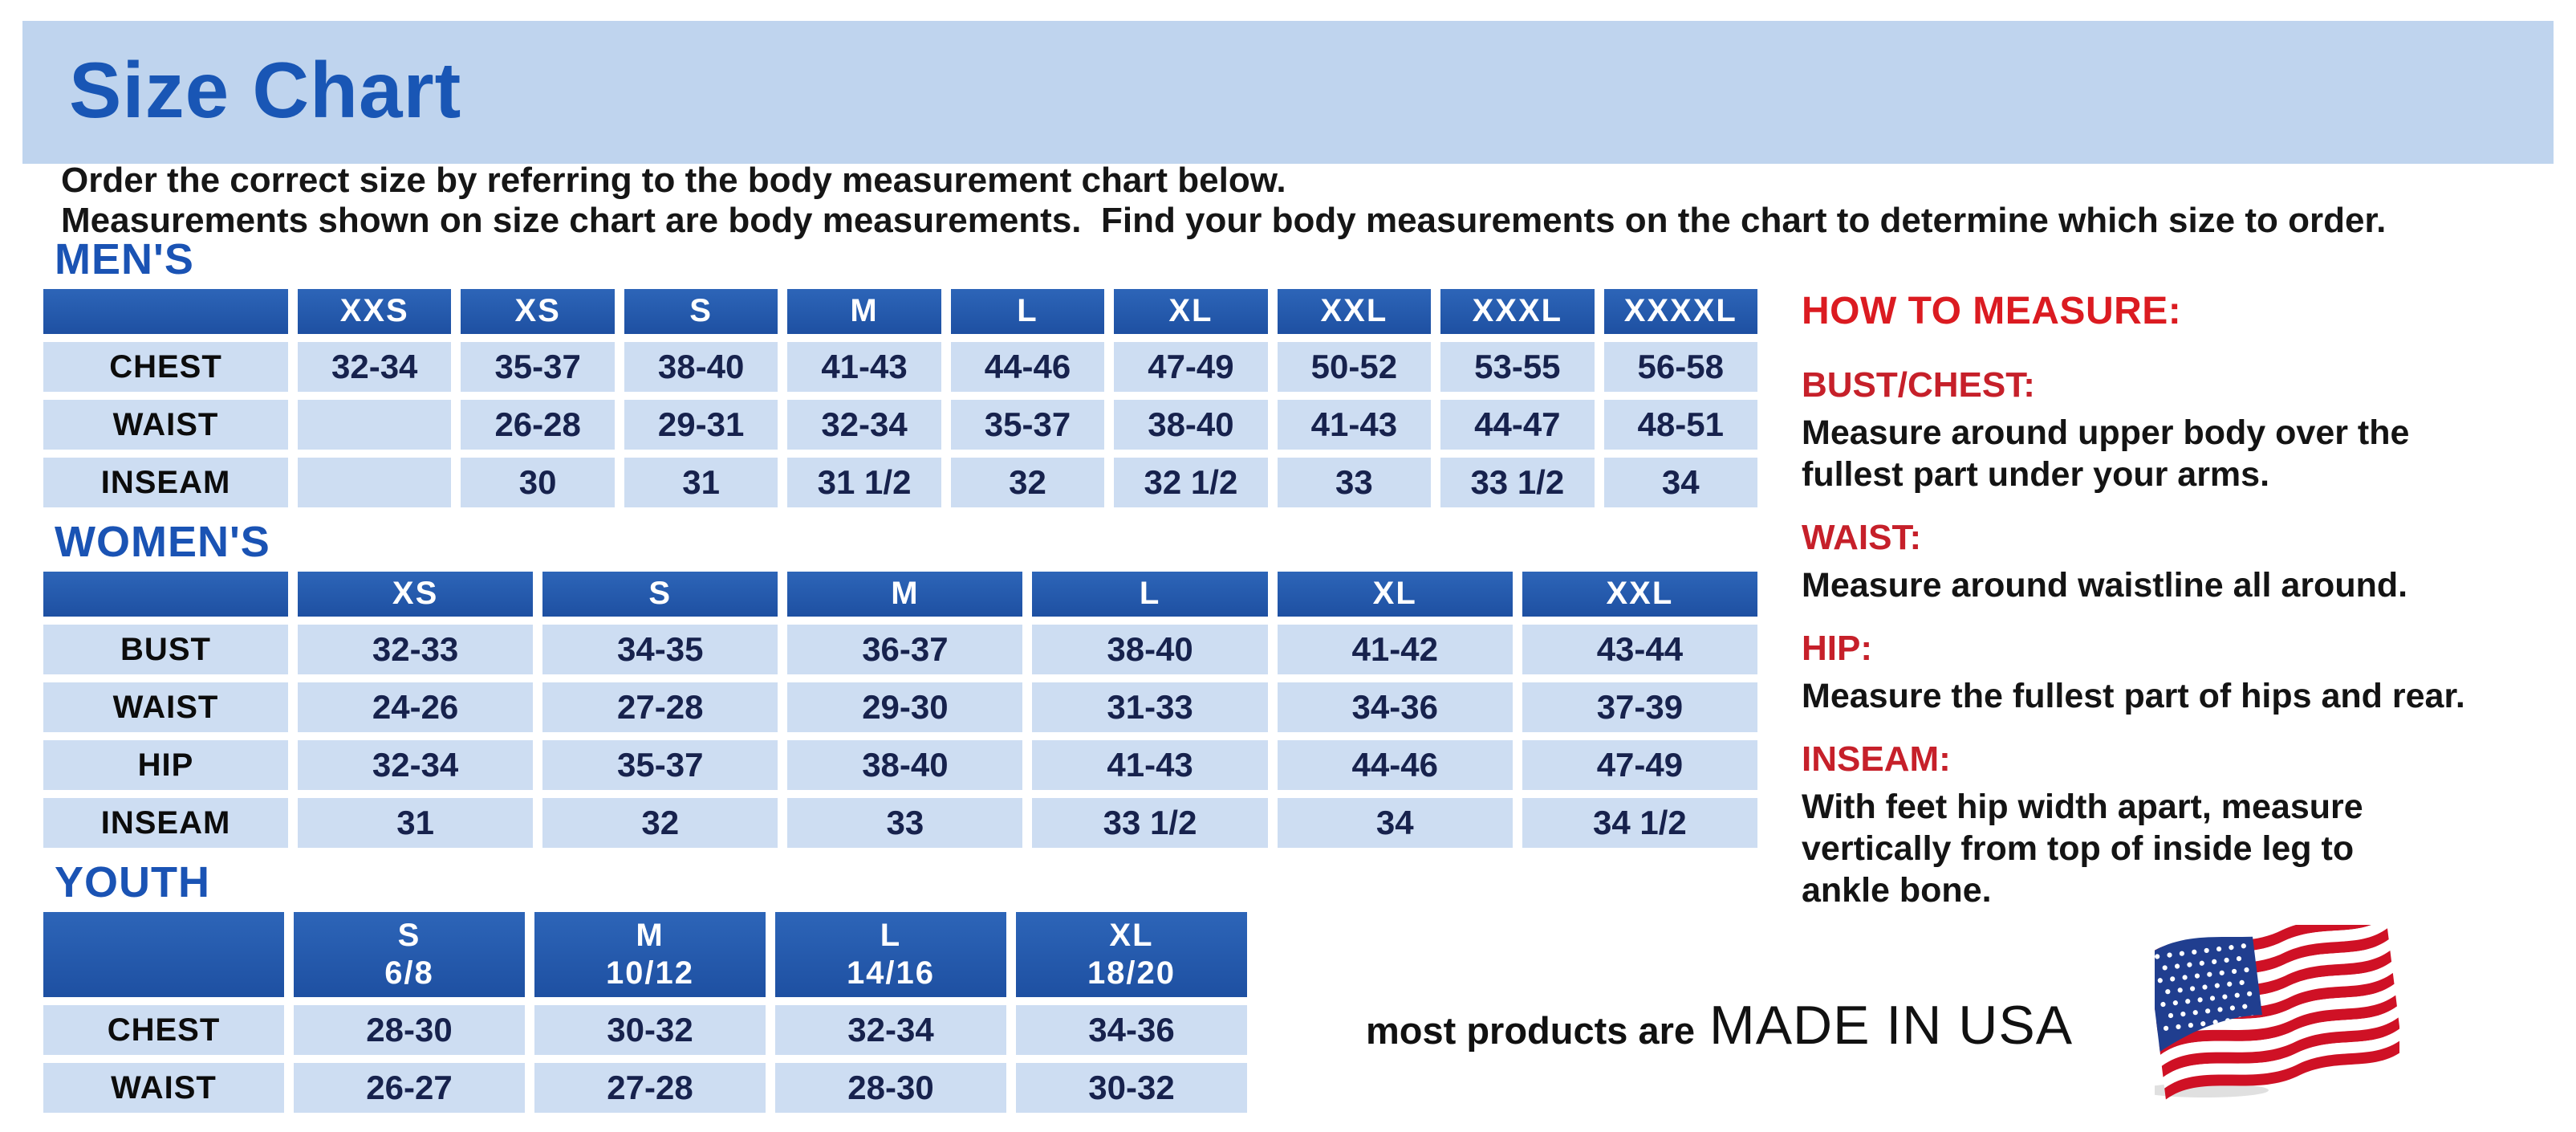 Image resolution: width=2576 pixels, height=1132 pixels. What do you see at coordinates (165, 765) in the screenshot?
I see `row-label-cell: HIP` at bounding box center [165, 765].